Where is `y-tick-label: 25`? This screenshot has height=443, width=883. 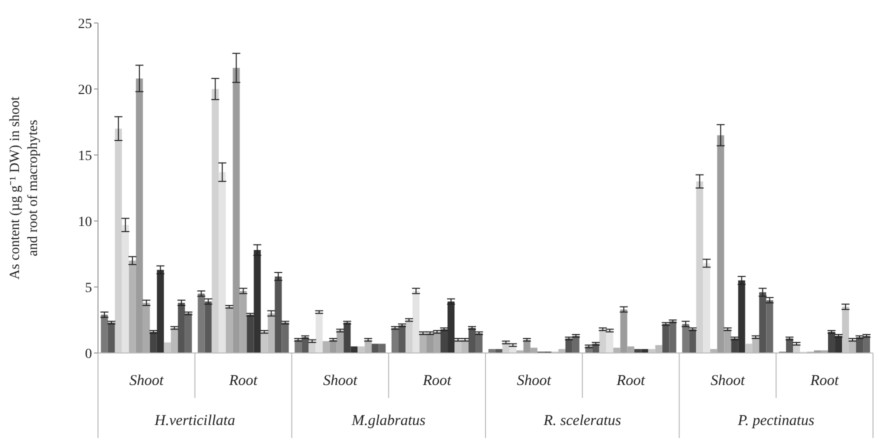 y-tick-label: 25 is located at coordinates (85, 24).